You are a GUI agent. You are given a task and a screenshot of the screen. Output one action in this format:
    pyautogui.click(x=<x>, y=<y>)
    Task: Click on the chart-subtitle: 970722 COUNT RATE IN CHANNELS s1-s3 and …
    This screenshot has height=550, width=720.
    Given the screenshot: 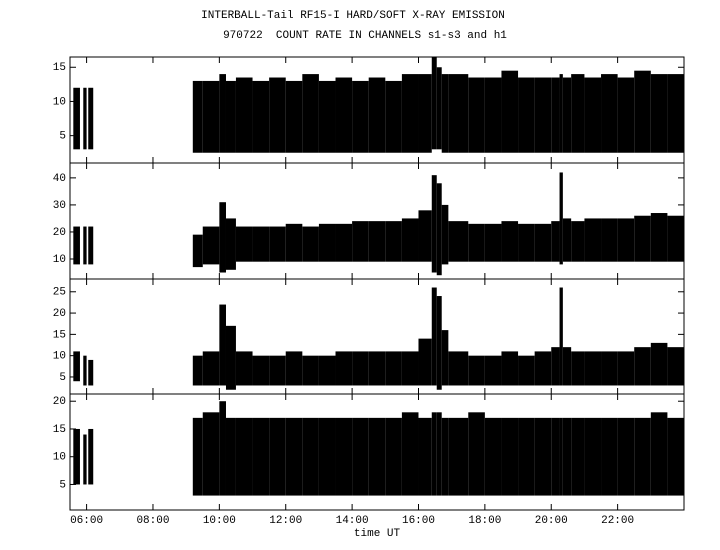 What is the action you would take?
    pyautogui.click(x=365, y=36)
    